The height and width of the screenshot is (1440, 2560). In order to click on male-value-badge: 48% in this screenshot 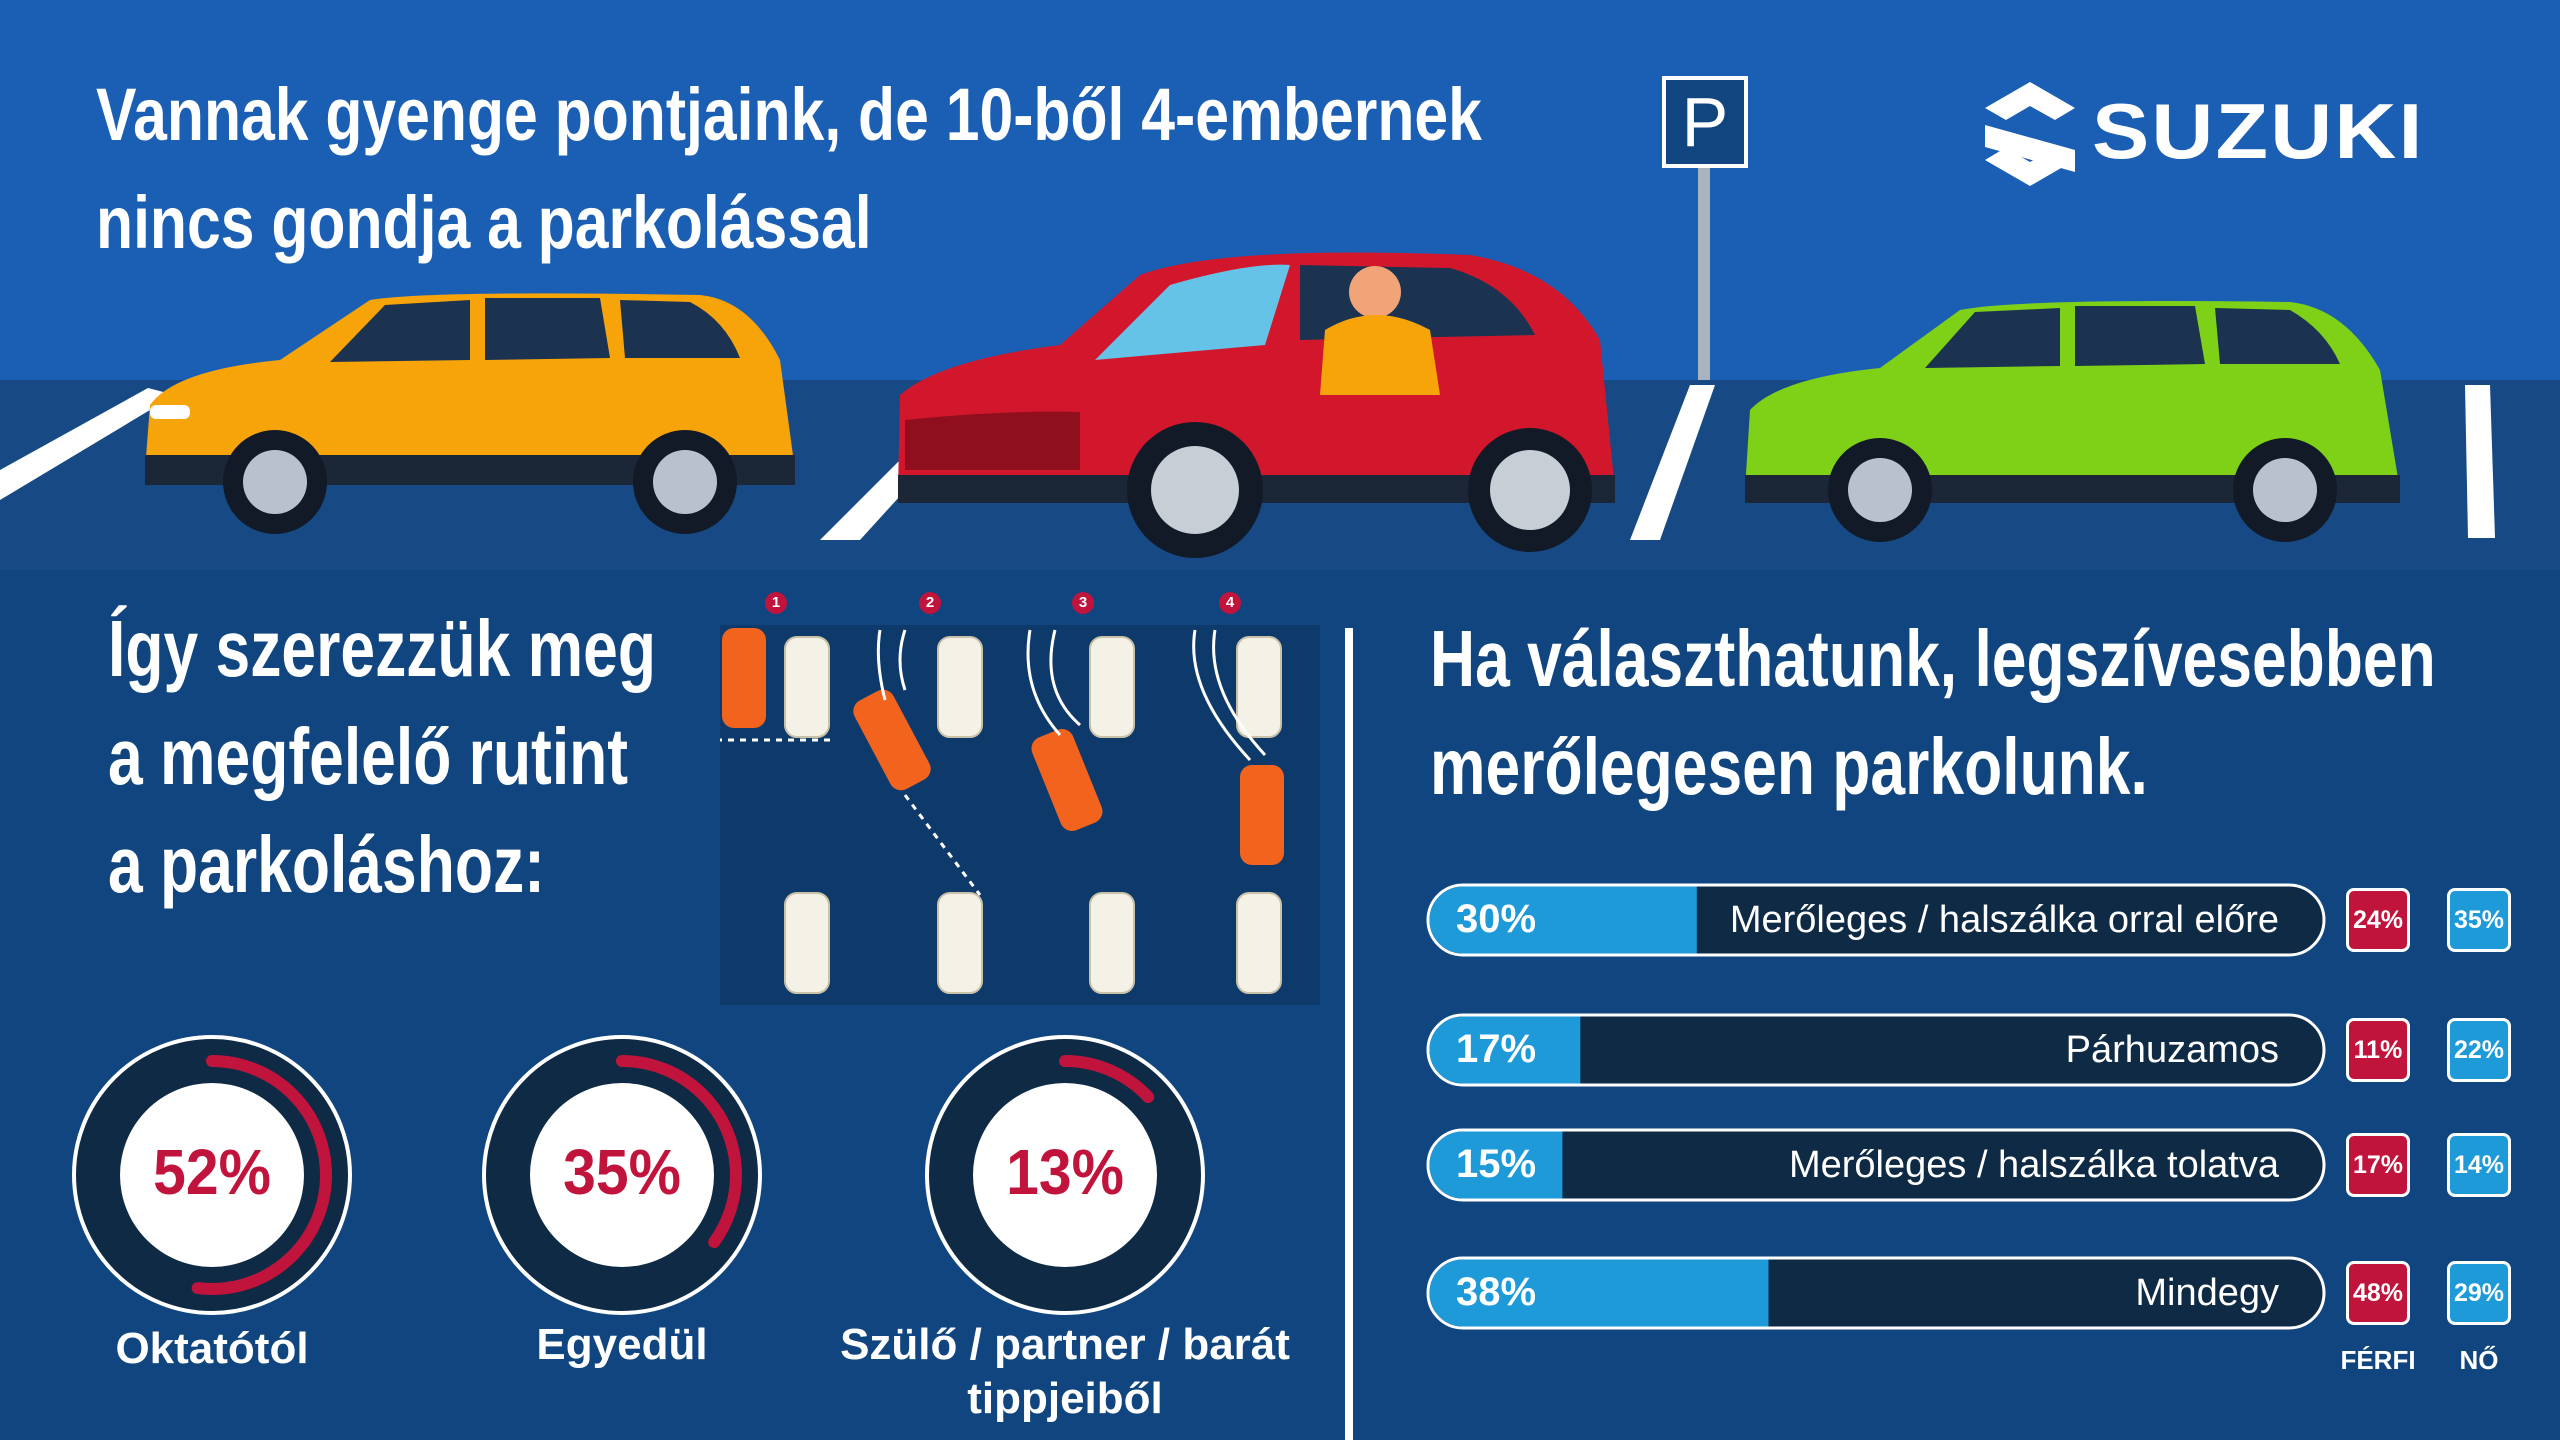, I will do `click(2378, 1293)`.